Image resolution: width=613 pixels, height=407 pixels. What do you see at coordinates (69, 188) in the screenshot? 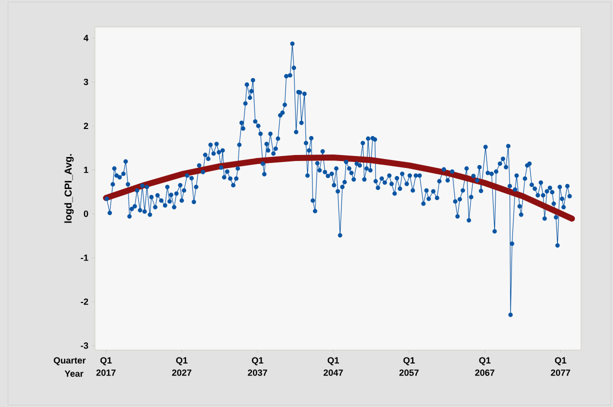
I see `y-axis-title: logd_CPI_Avg.` at bounding box center [69, 188].